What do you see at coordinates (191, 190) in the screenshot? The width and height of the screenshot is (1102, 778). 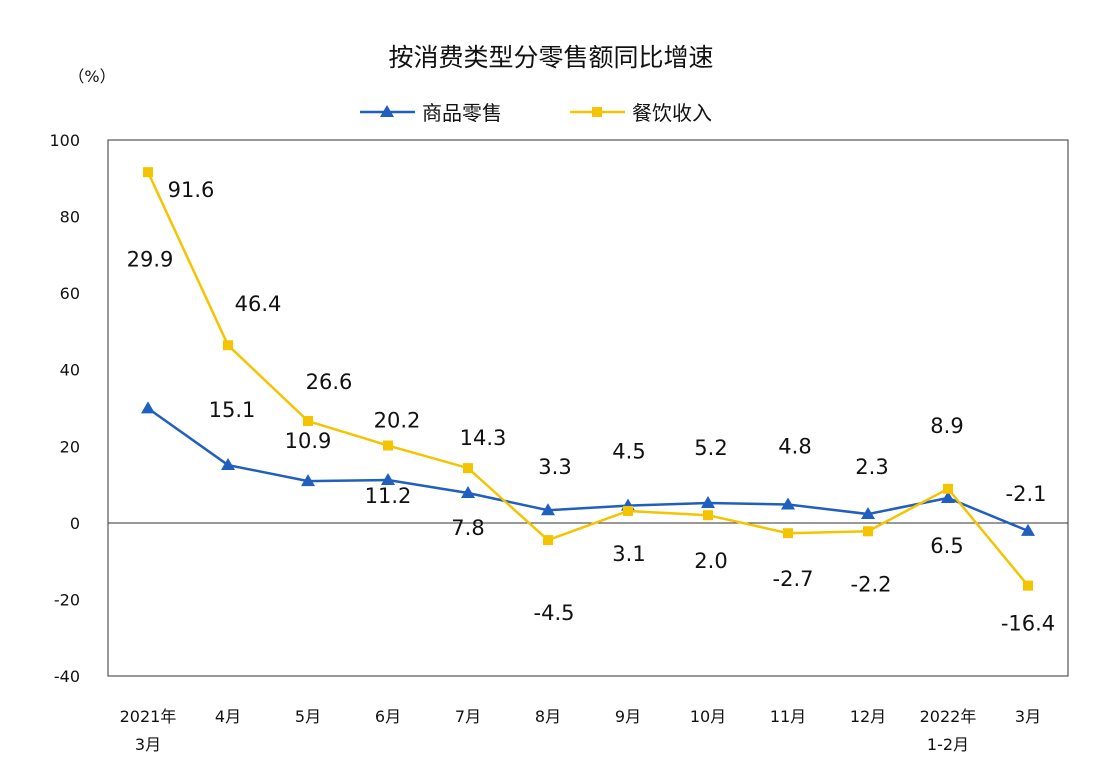 I see `data-label: 91.6` at bounding box center [191, 190].